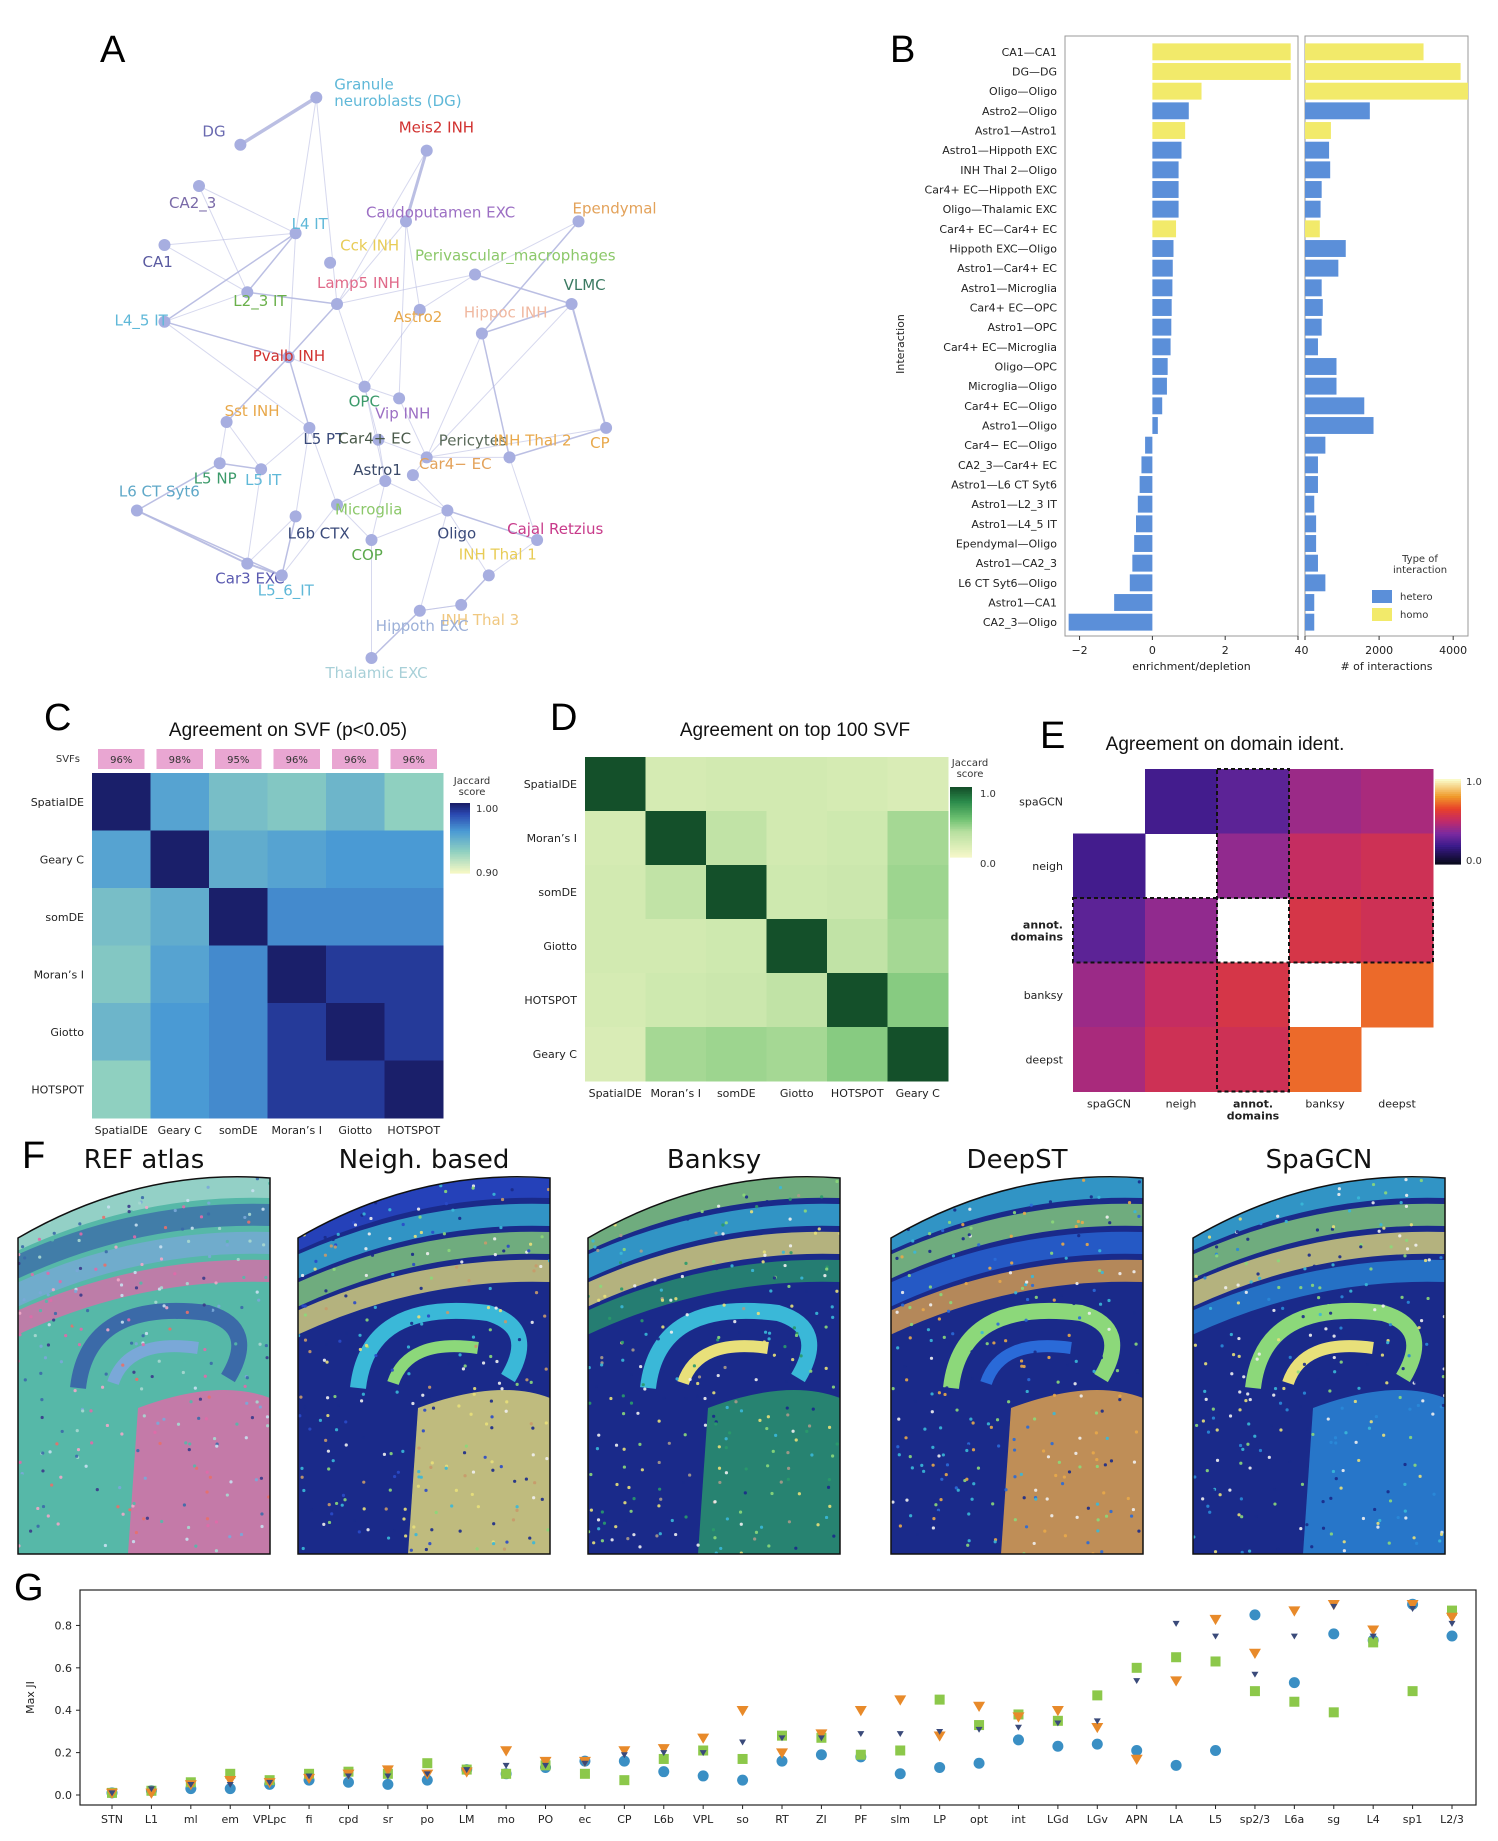  Describe the element at coordinates (1382, 596) in the screenshot. I see `legend-swatch` at that location.